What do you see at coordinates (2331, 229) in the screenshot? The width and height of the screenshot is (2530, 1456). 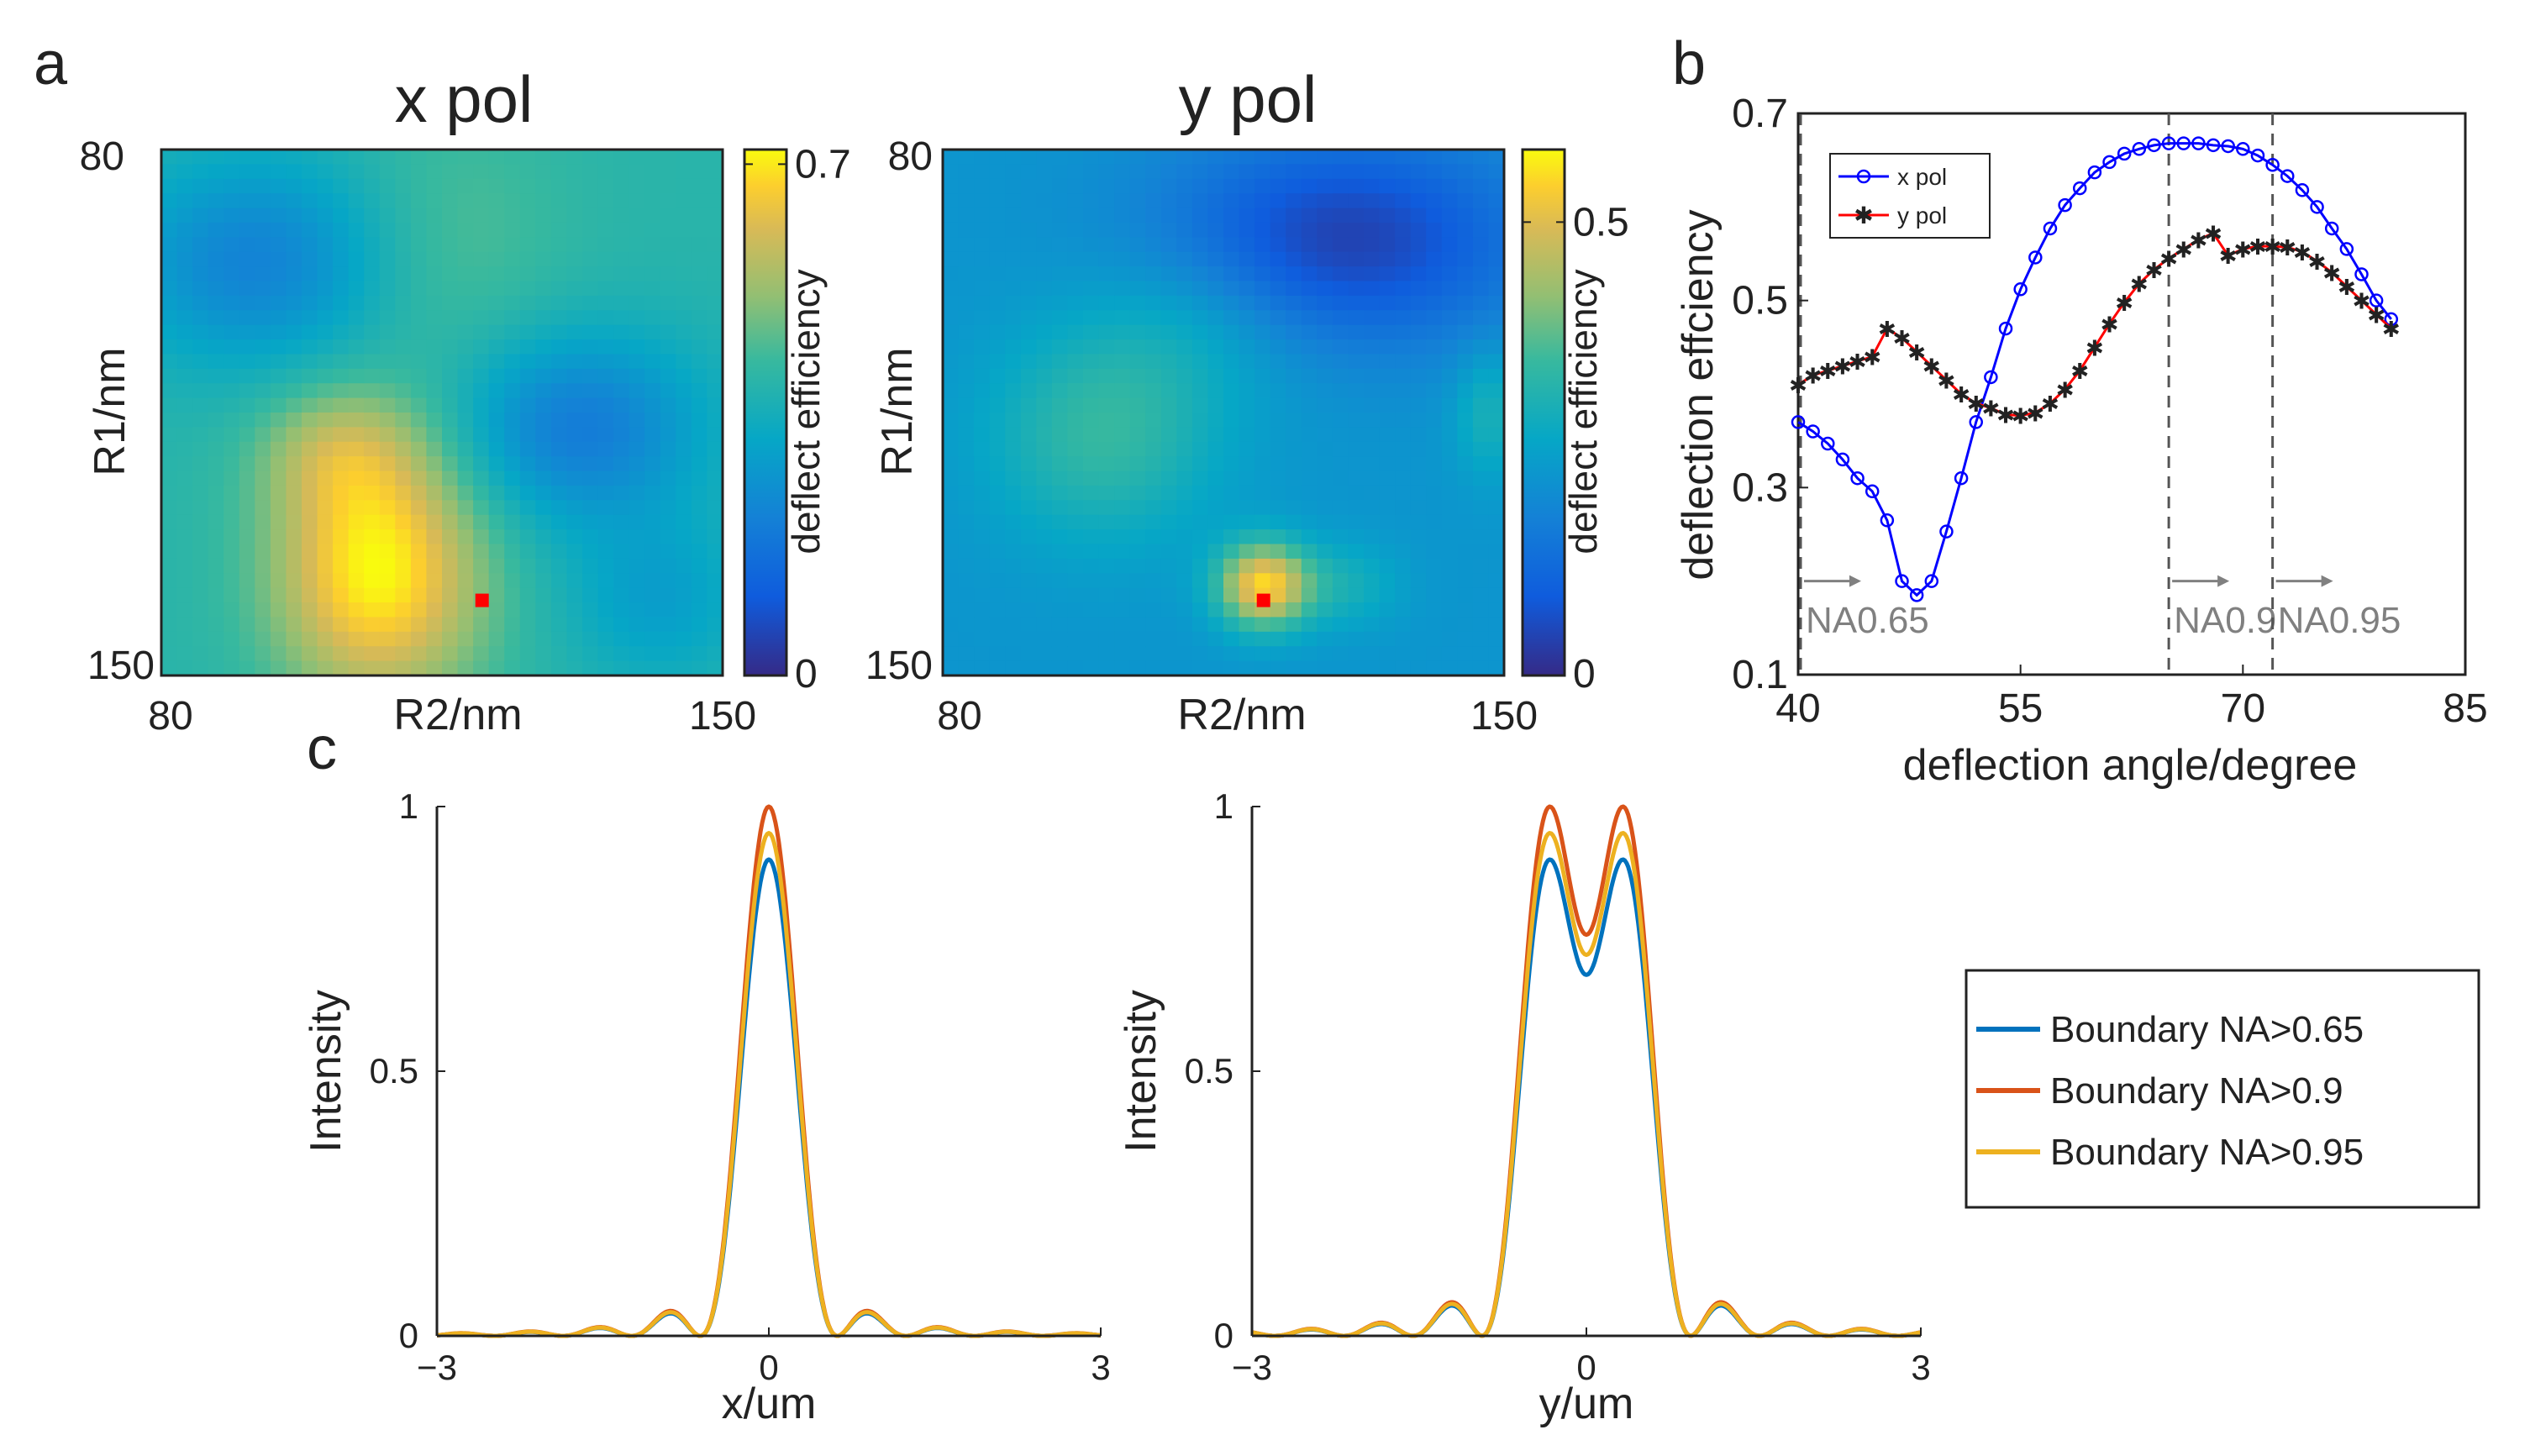 I see `series-point` at bounding box center [2331, 229].